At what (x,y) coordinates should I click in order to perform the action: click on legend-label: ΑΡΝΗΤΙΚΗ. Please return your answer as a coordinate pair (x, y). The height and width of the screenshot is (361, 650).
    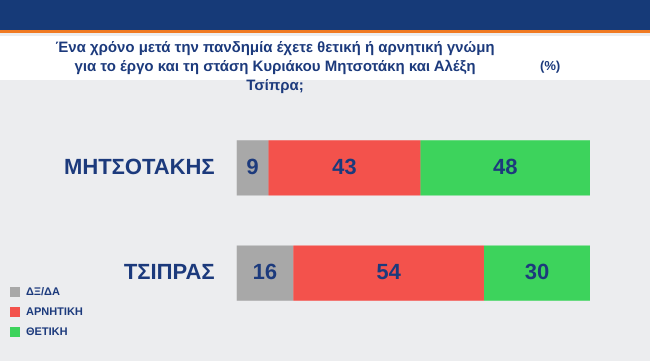
    Looking at the image, I should click on (54, 312).